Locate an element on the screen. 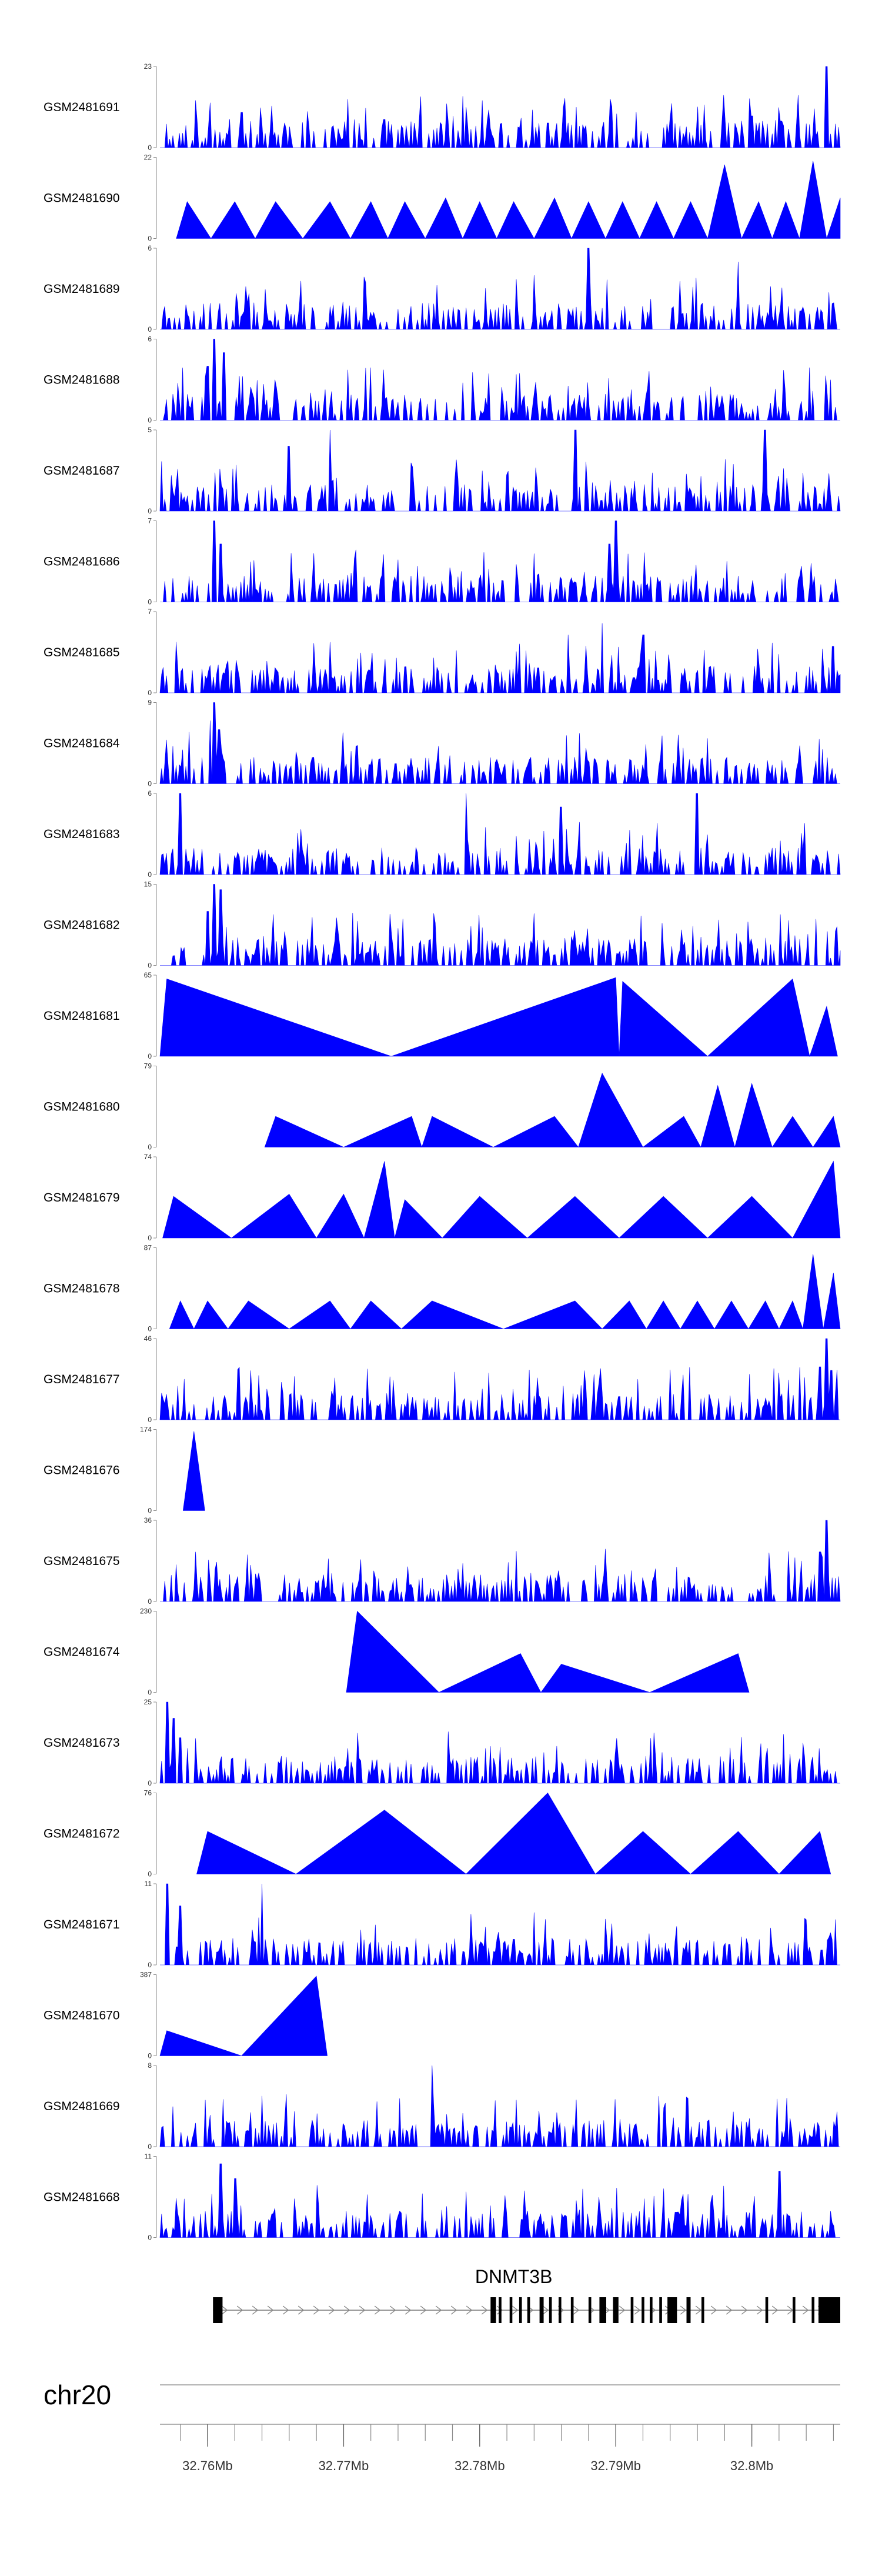  track-label: GSM2481678 is located at coordinates (82, 1289).